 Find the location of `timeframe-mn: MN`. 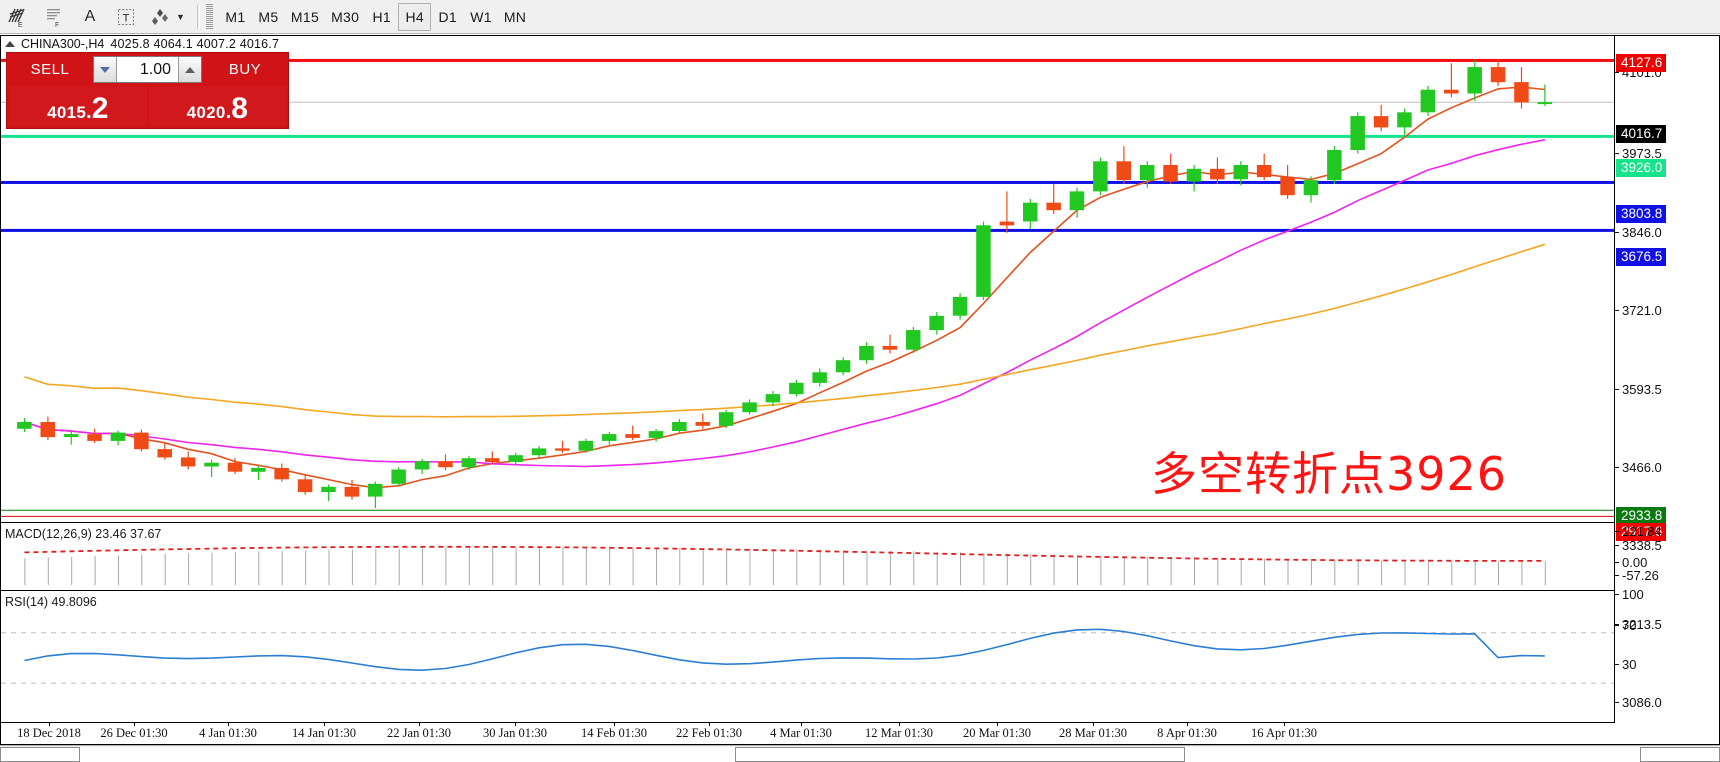

timeframe-mn: MN is located at coordinates (515, 16).